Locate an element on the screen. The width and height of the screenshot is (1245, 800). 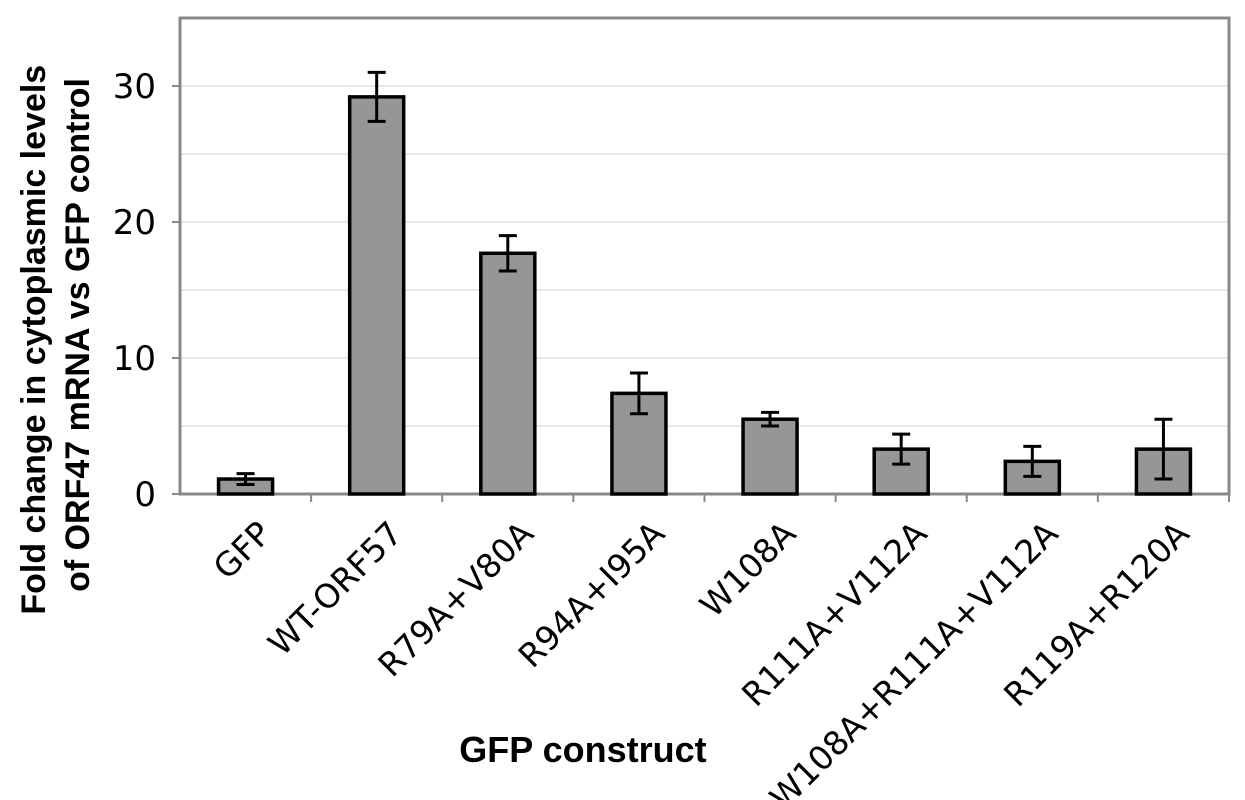
bar-w108a is located at coordinates (770, 456).